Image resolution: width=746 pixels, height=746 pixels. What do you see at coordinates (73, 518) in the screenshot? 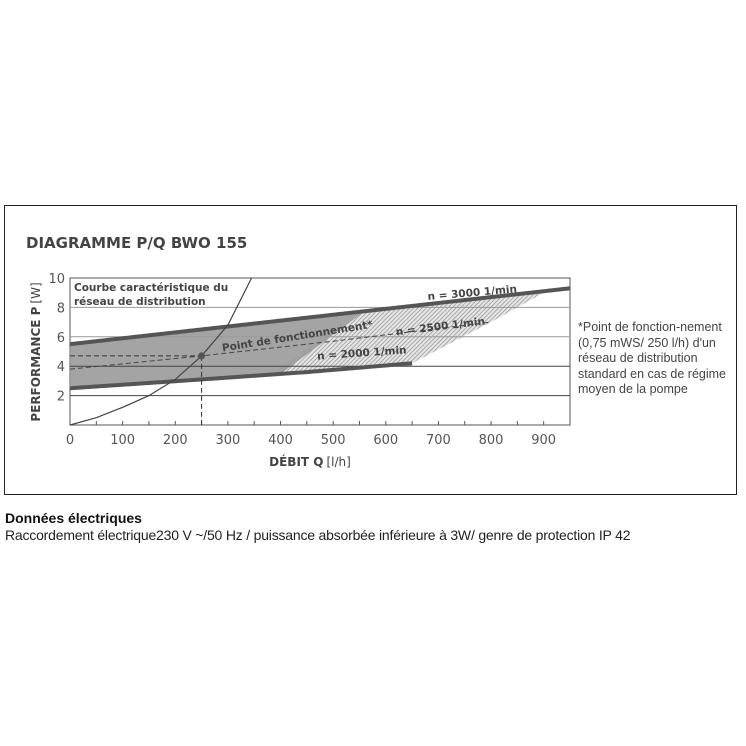
I see `electrical-data-title: Données électriques` at bounding box center [73, 518].